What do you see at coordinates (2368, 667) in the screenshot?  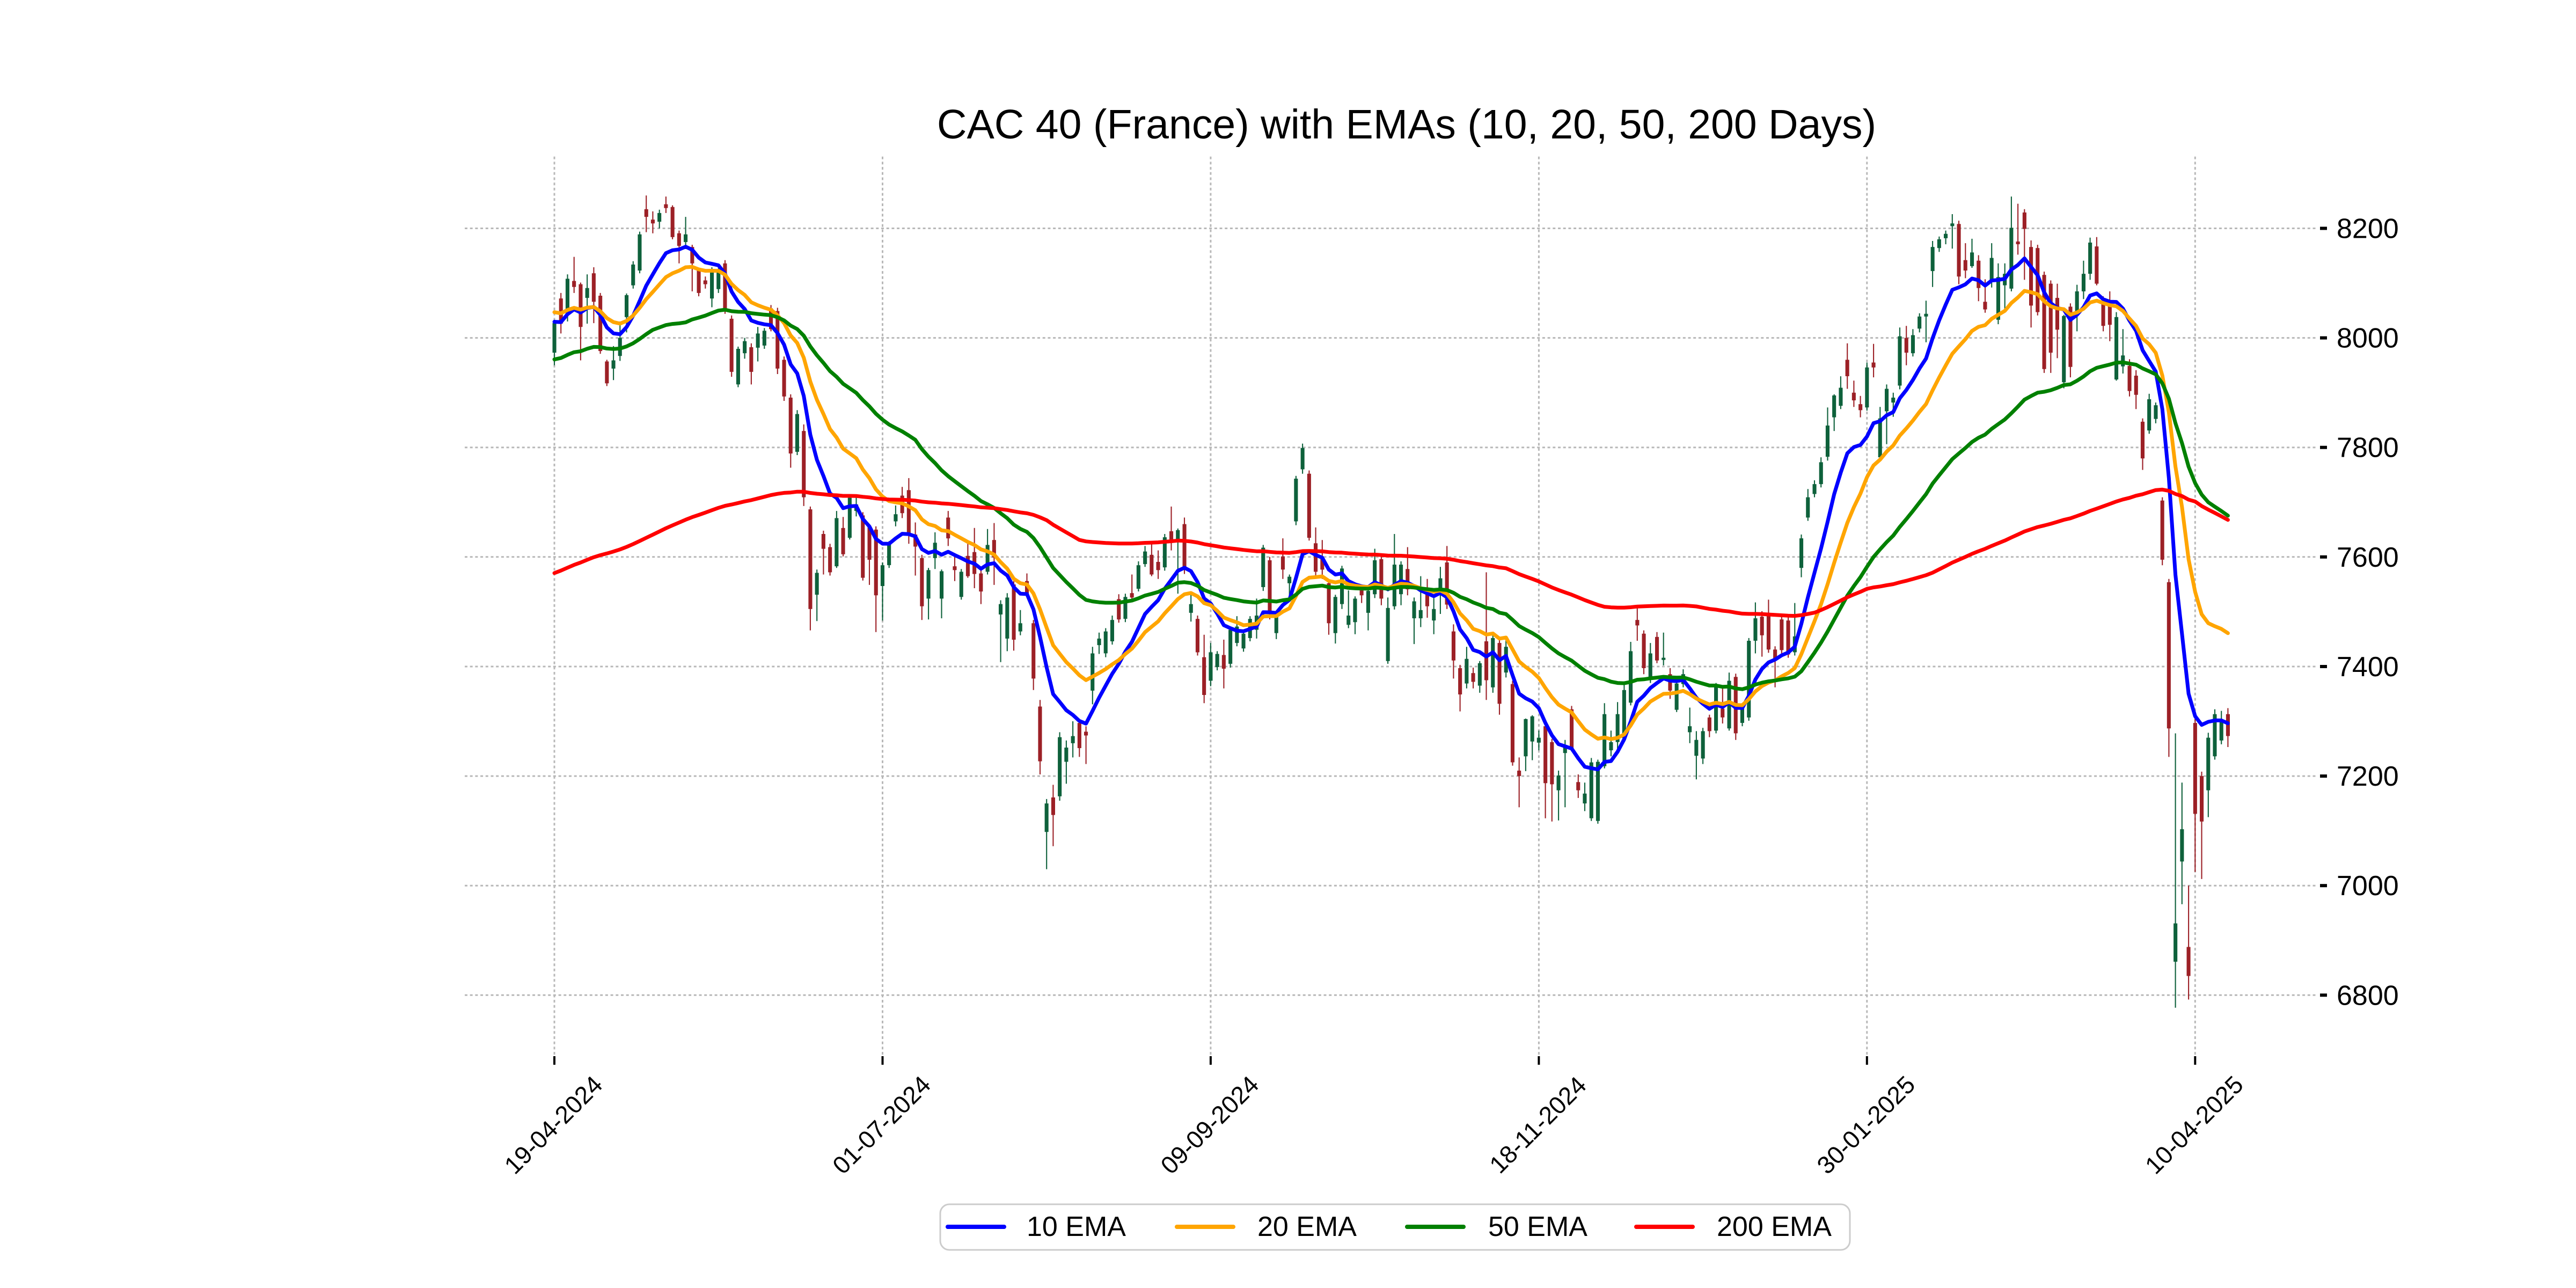 I see `svg-text: 7400` at bounding box center [2368, 667].